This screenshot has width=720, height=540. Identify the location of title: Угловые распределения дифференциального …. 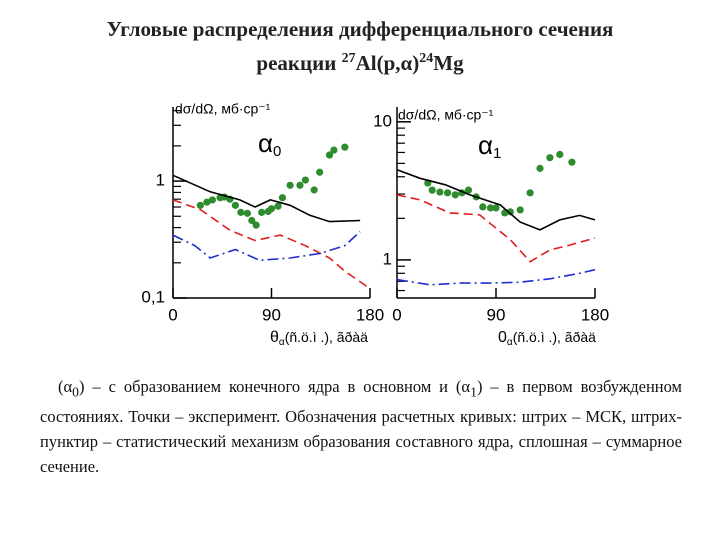
(360, 46).